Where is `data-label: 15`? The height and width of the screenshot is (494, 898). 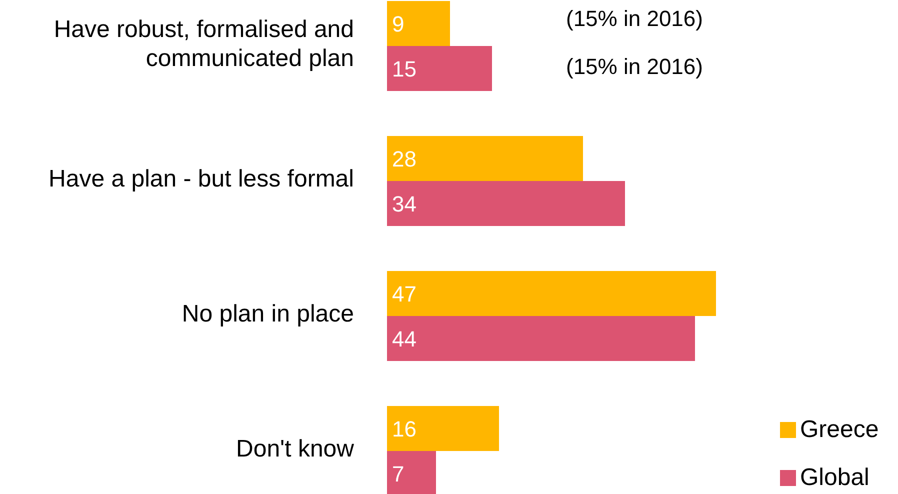
data-label: 15 is located at coordinates (404, 69).